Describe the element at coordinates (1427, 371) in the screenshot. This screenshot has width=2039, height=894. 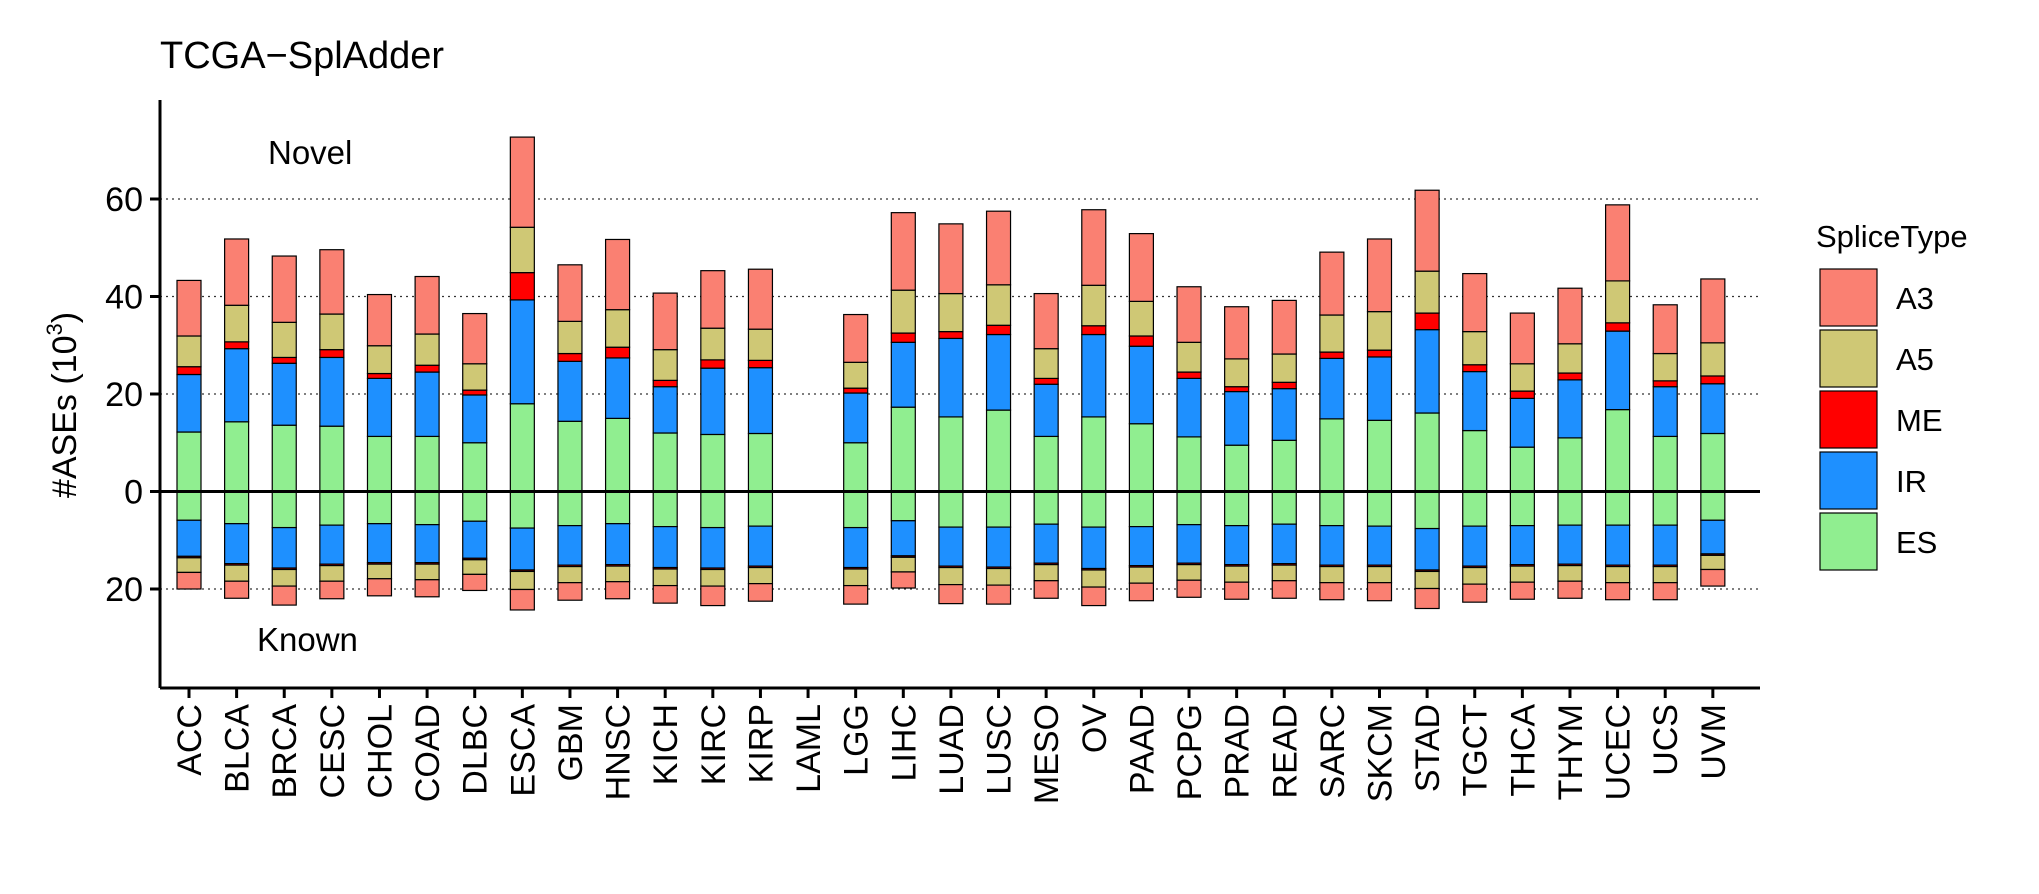
I see `bar-novel-ir-stad` at that location.